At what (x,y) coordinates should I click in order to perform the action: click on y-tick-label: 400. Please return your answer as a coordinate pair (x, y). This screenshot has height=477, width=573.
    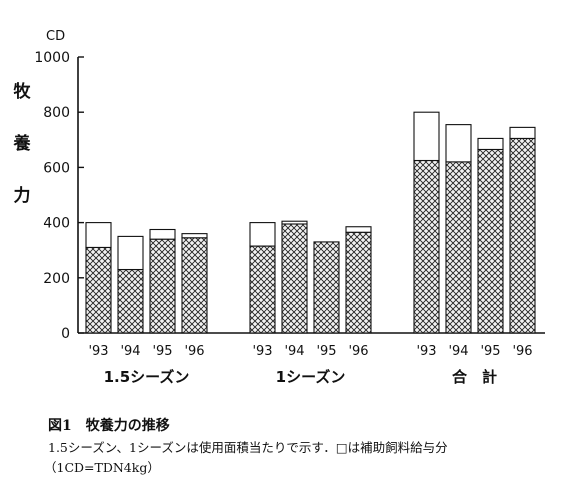
    Looking at the image, I should click on (56, 224).